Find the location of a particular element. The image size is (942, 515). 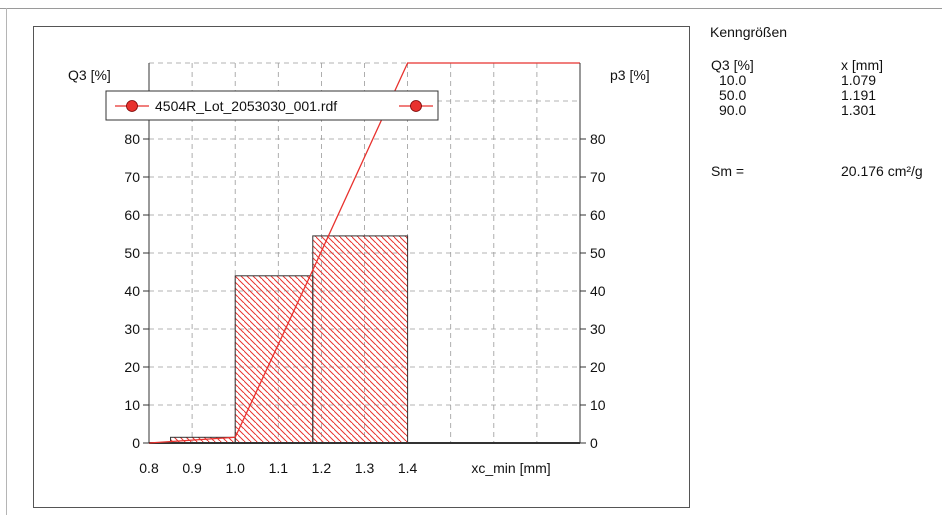

y-tick-label-left: 60 is located at coordinates (132, 215).